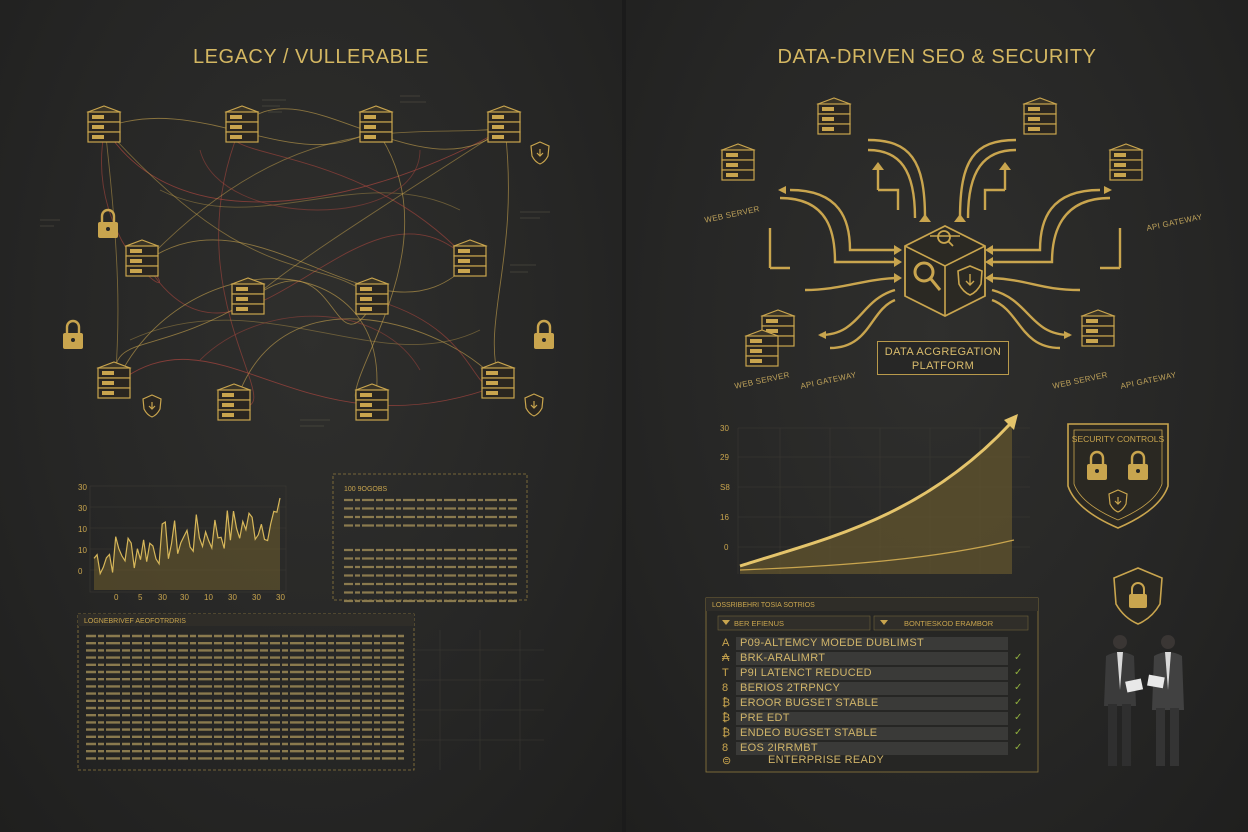 The height and width of the screenshot is (832, 1248). I want to click on tangled-connections, so click(305, 257).